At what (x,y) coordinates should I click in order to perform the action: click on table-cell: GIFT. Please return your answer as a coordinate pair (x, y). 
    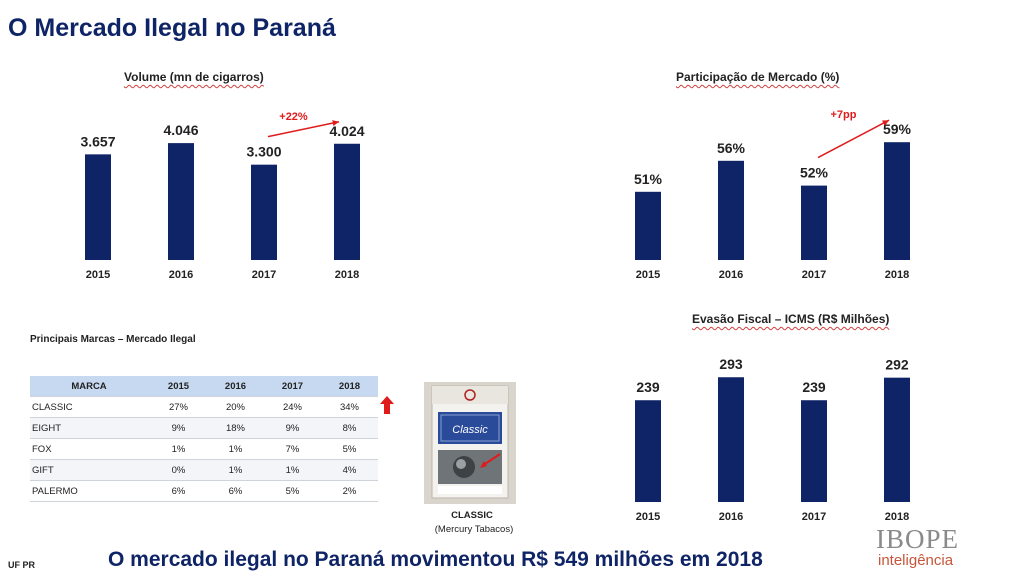
    Looking at the image, I should click on (90, 470).